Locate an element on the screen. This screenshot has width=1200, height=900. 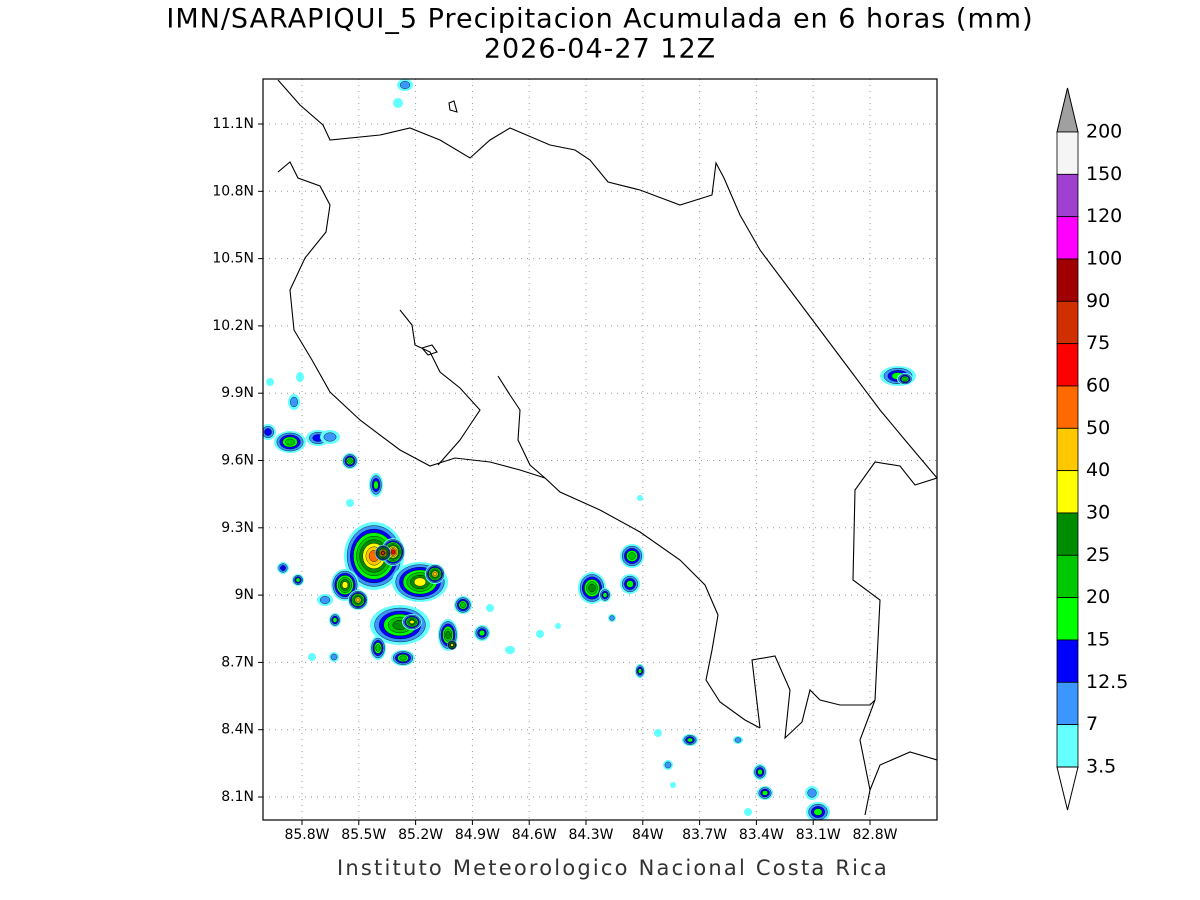
lon-tick-label: 84W is located at coordinates (648, 835).